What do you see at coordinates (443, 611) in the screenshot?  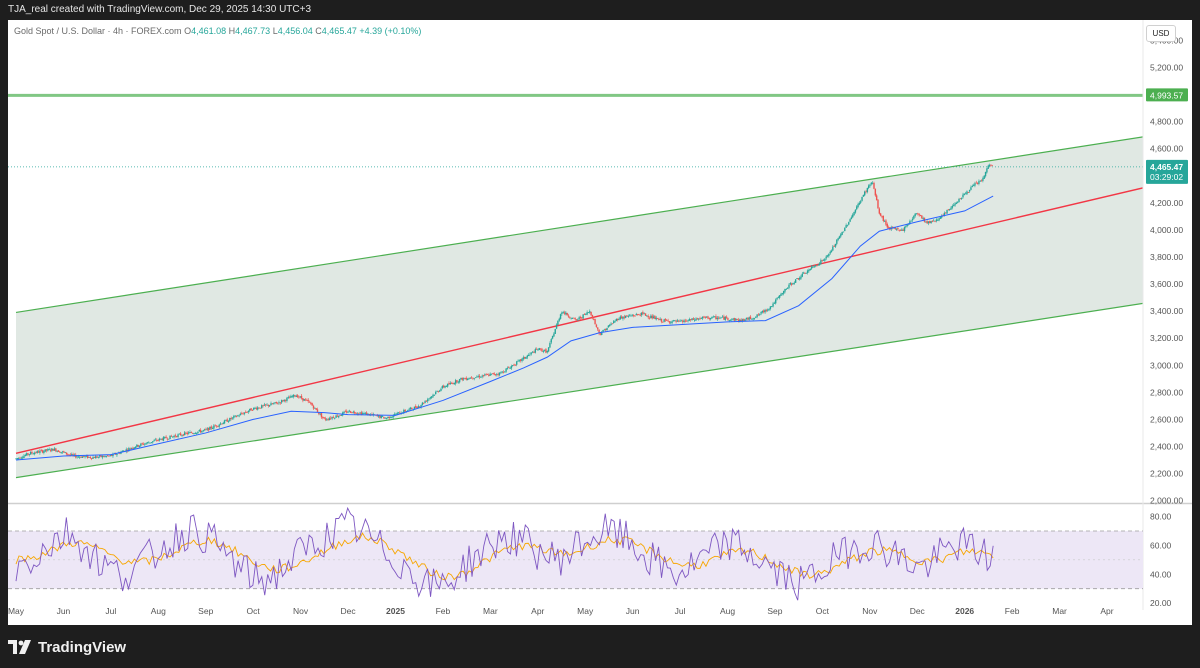 I see `x-axis-tick: Feb` at bounding box center [443, 611].